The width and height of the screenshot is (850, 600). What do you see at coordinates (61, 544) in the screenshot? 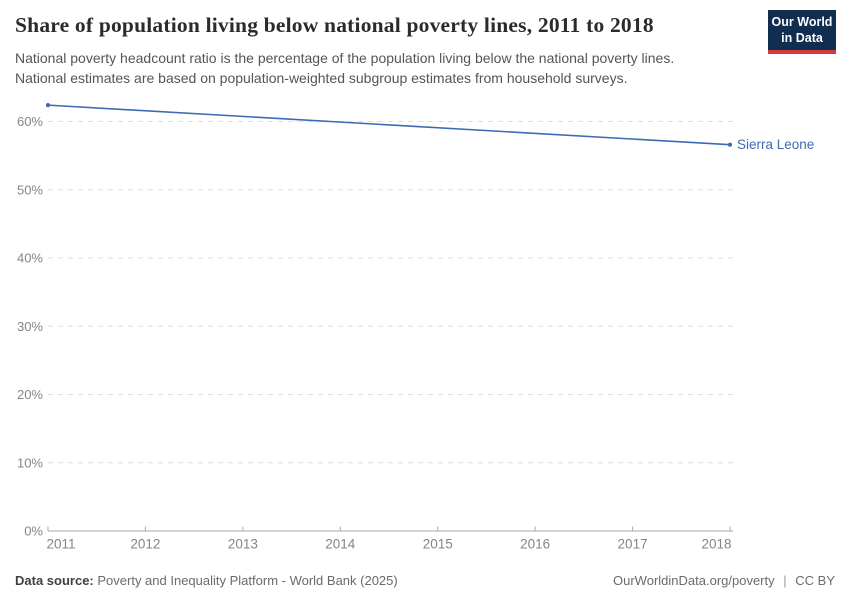
I see `x-axis-tick-label: 2011` at bounding box center [61, 544].